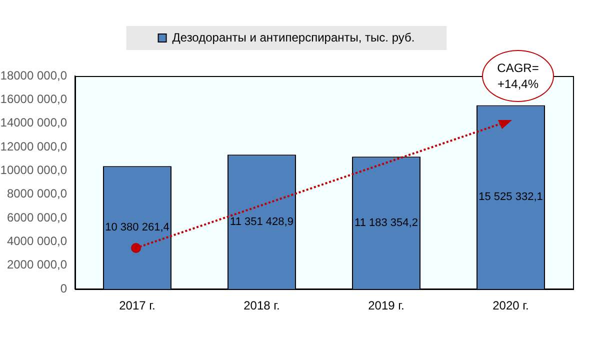 This screenshot has height=349, width=597. What do you see at coordinates (34, 169) in the screenshot?
I see `y-tick-label: 10000 000,0` at bounding box center [34, 169].